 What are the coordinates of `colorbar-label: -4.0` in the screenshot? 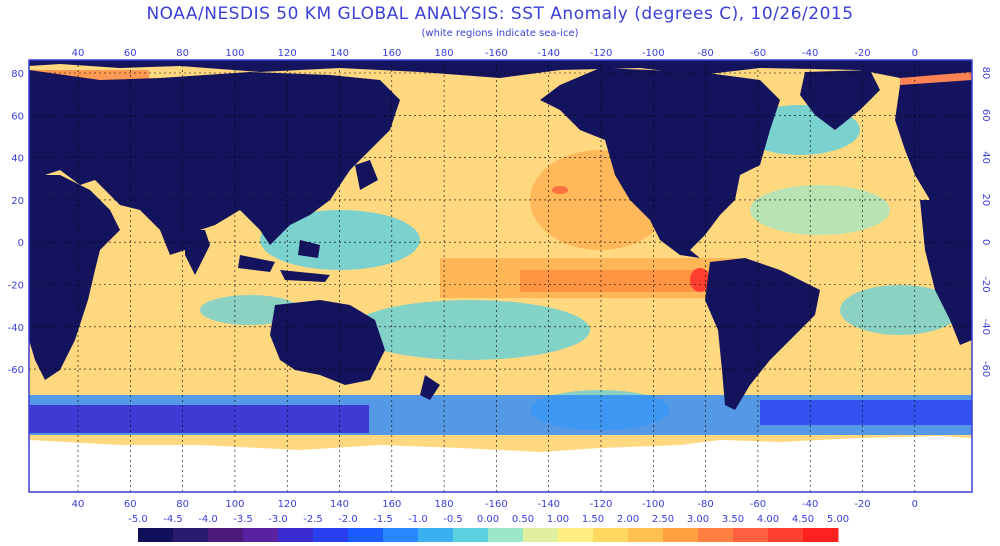 It's located at (208, 519).